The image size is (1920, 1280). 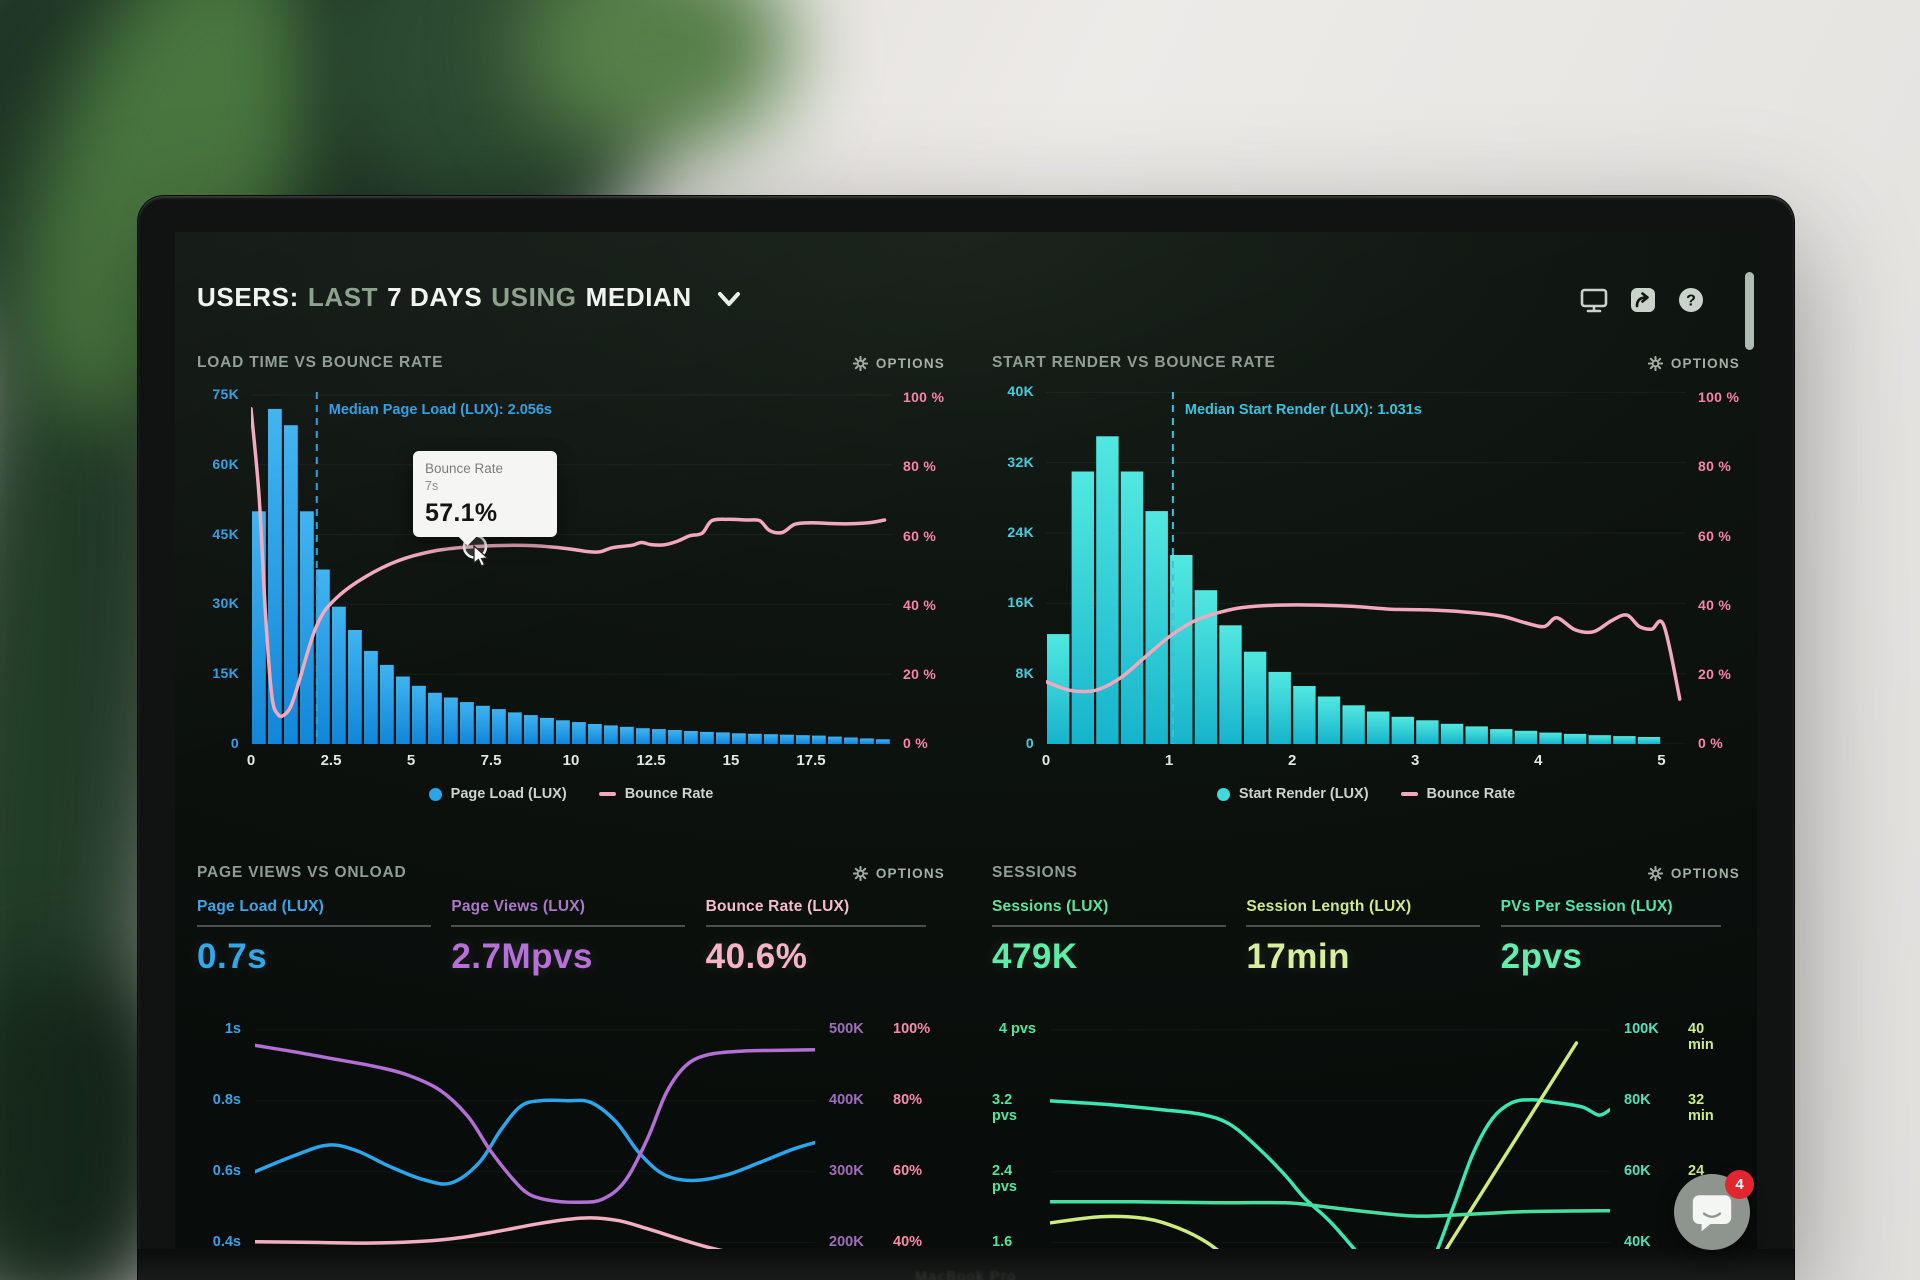 I want to click on x-axis-tick-label: 3, so click(x=1415, y=760).